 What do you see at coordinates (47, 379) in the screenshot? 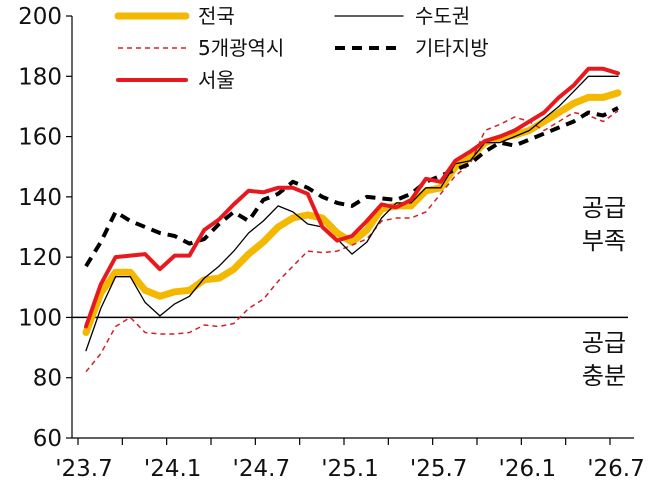
I see `y-tick-label: 80` at bounding box center [47, 379].